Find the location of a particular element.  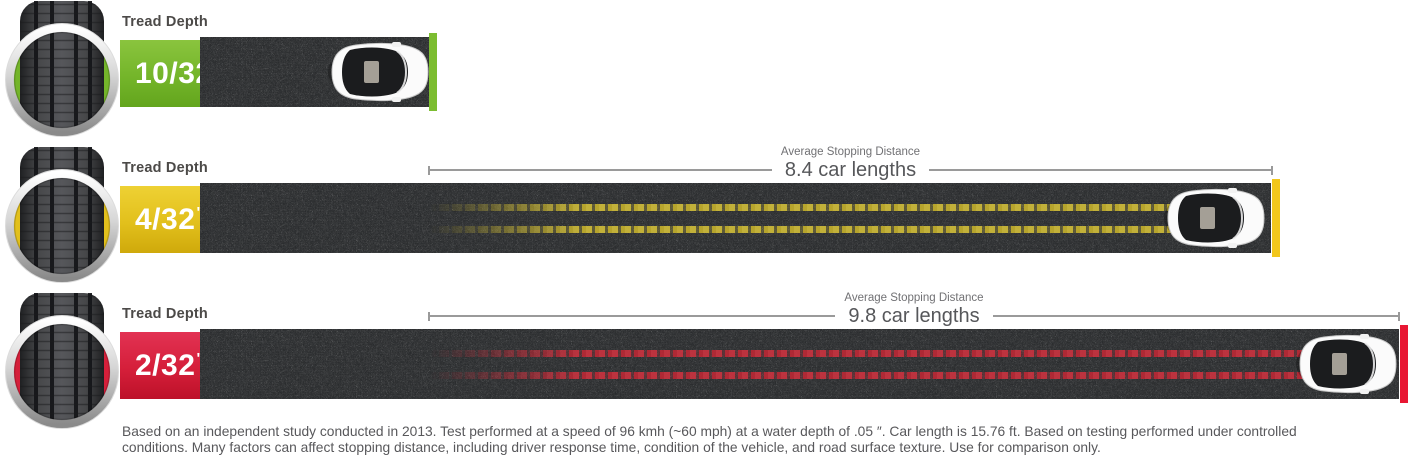

stopping-distance-value: 9.8 car lengths is located at coordinates (914, 315).